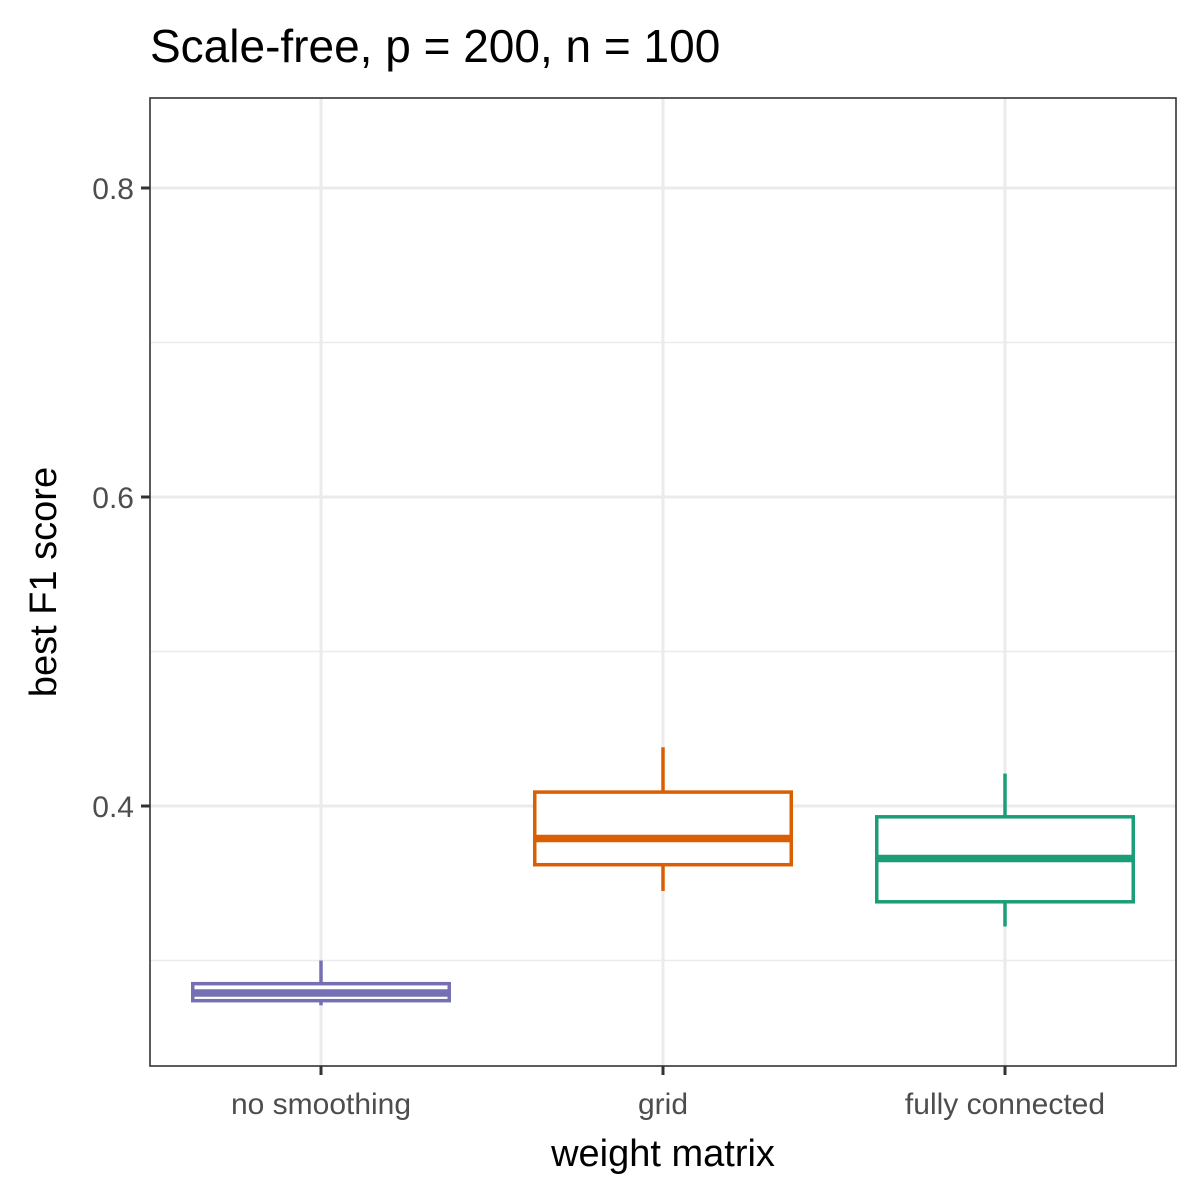  What do you see at coordinates (663, 1104) in the screenshot?
I see `x-tick-label: grid` at bounding box center [663, 1104].